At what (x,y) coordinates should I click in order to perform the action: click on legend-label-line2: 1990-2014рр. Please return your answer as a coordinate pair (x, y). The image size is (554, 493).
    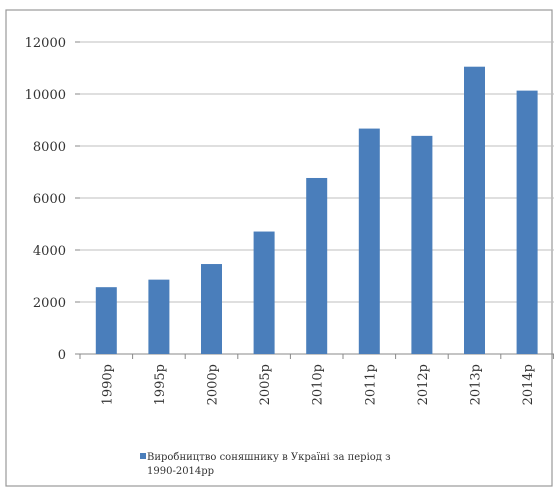
    Looking at the image, I should click on (180, 471).